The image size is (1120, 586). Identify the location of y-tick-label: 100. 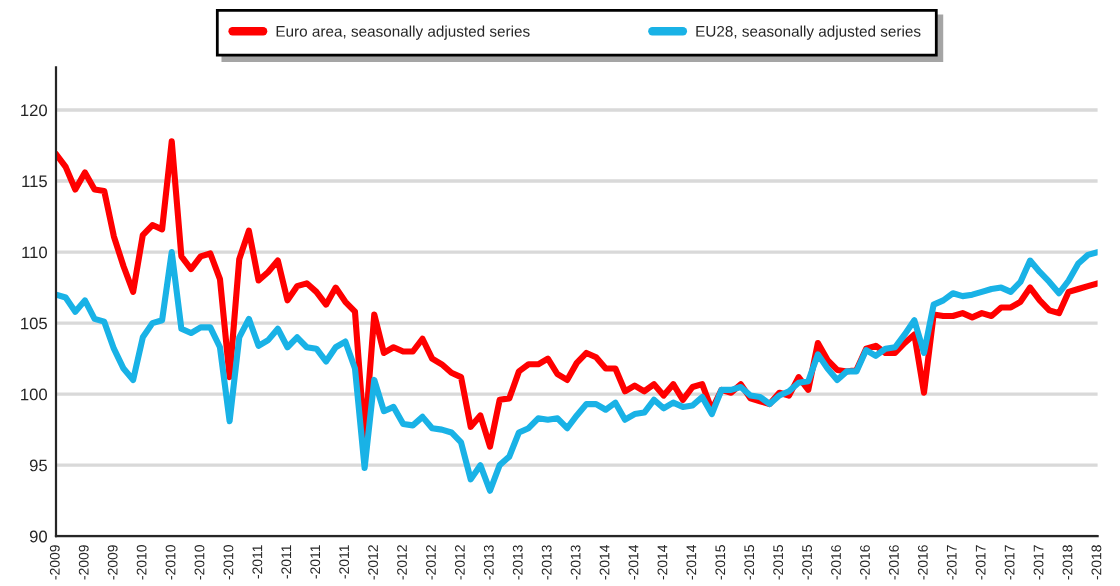
(34, 394).